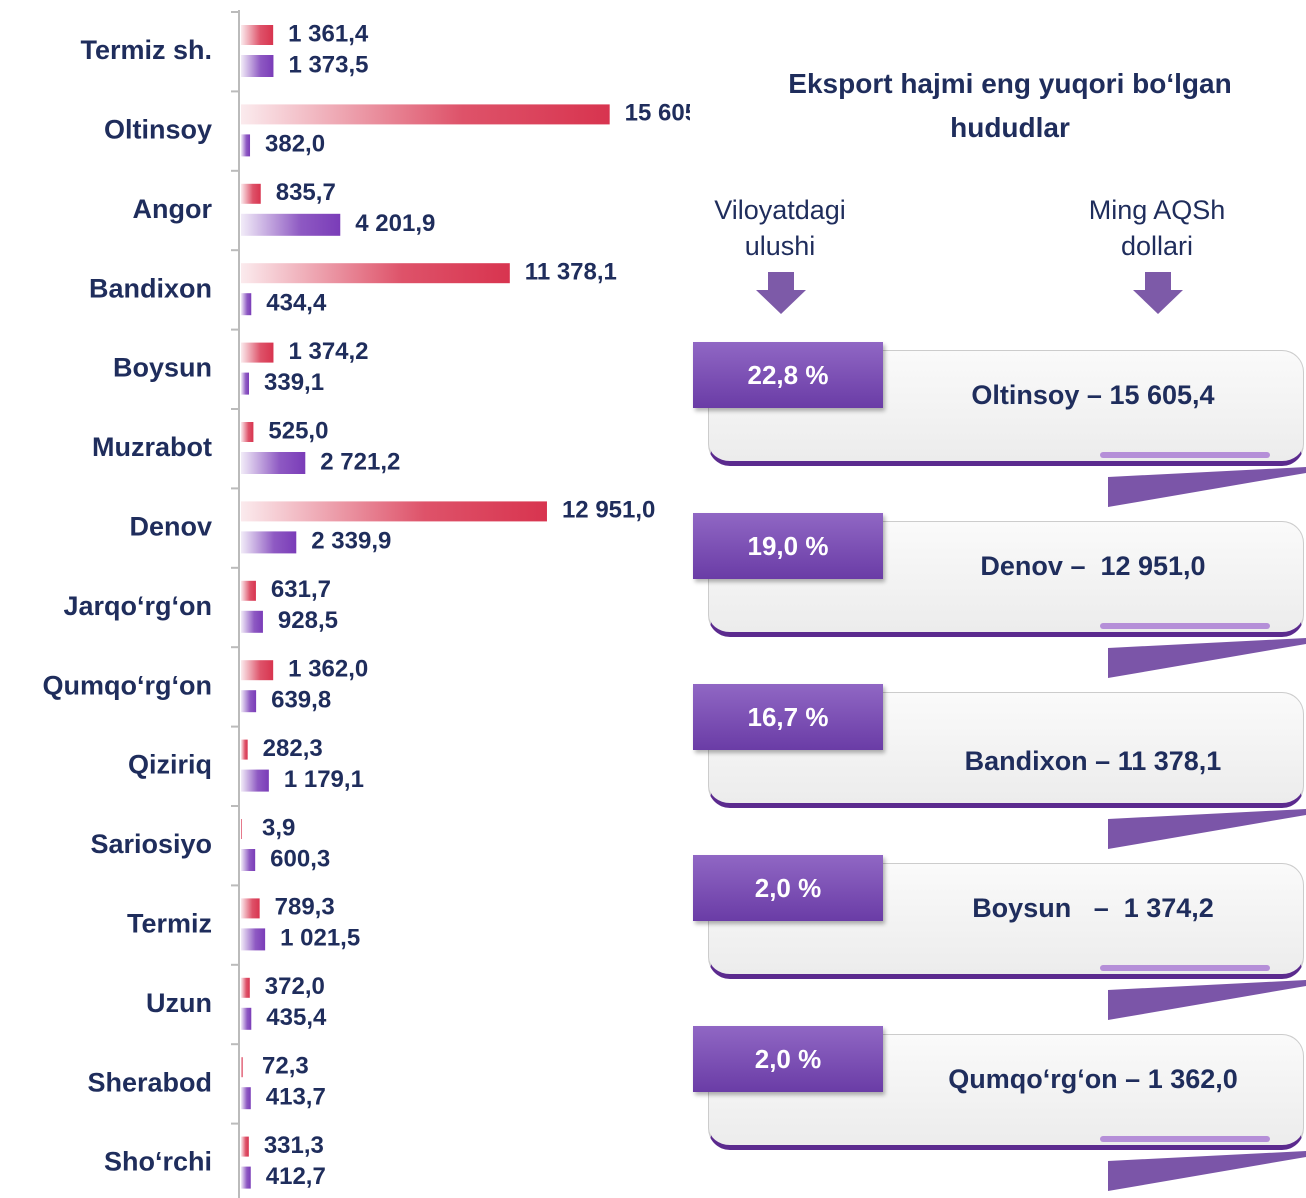  Describe the element at coordinates (179, 1003) in the screenshot. I see `category-label: Uzun` at that location.